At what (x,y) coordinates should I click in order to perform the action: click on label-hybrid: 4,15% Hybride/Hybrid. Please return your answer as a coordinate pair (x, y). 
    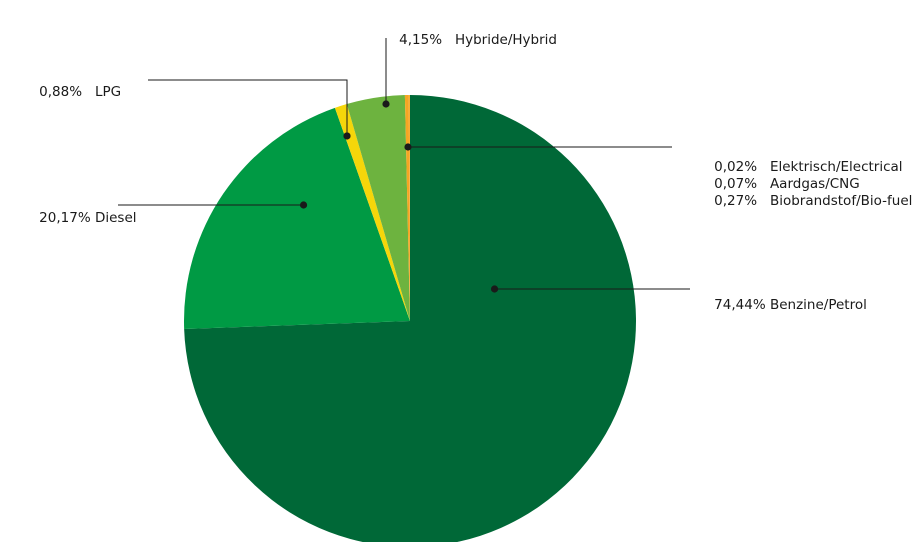
    Looking at the image, I should click on (469, 40).